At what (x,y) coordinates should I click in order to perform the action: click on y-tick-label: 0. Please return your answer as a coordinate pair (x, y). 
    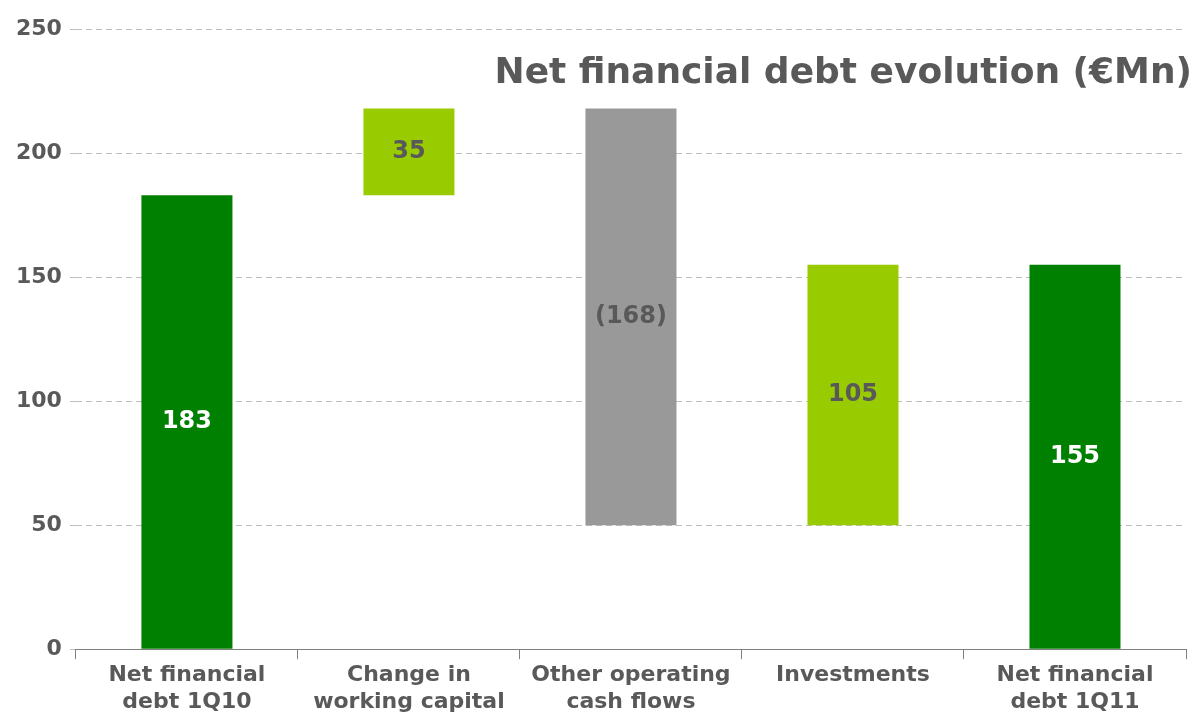
    Looking at the image, I should click on (54, 647).